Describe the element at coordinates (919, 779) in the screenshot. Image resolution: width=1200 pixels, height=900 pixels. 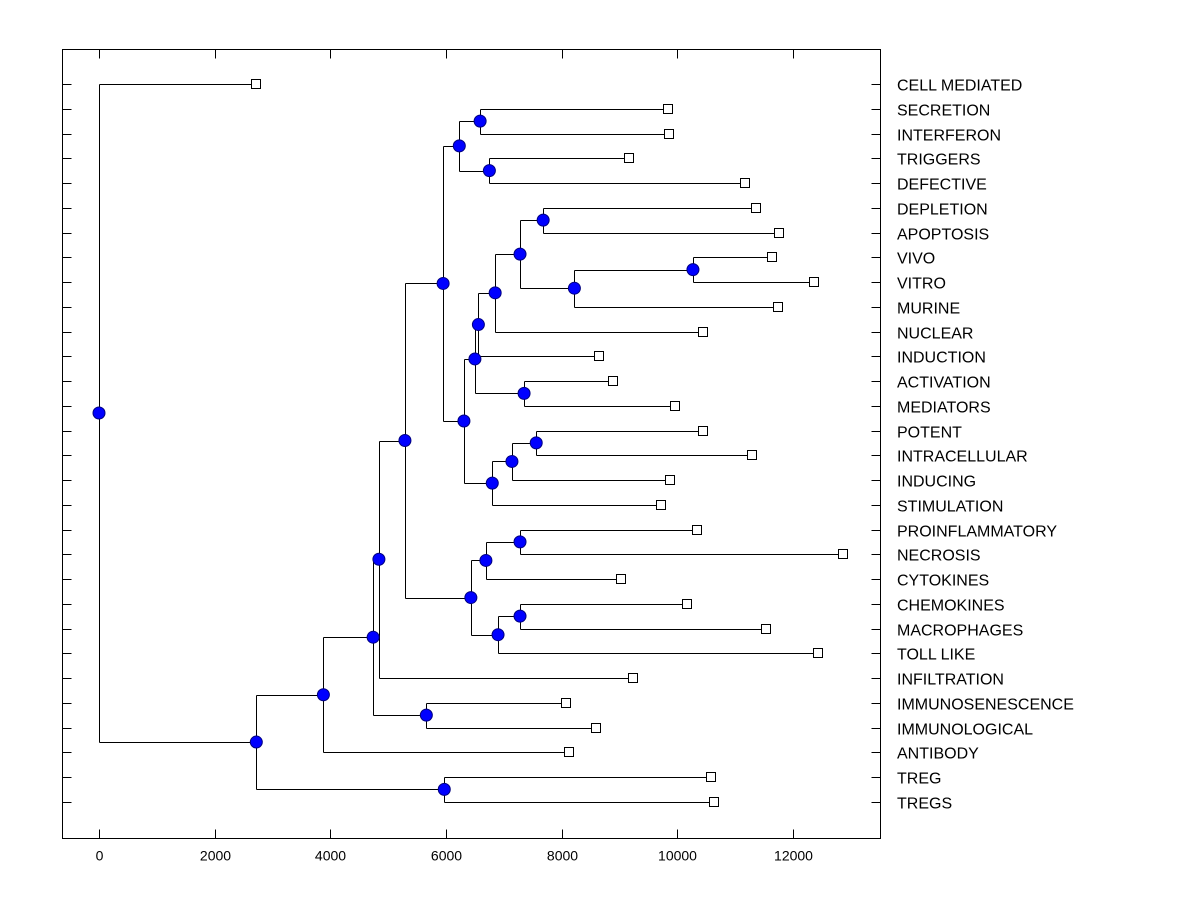
I see `leaf-label: TREG` at that location.